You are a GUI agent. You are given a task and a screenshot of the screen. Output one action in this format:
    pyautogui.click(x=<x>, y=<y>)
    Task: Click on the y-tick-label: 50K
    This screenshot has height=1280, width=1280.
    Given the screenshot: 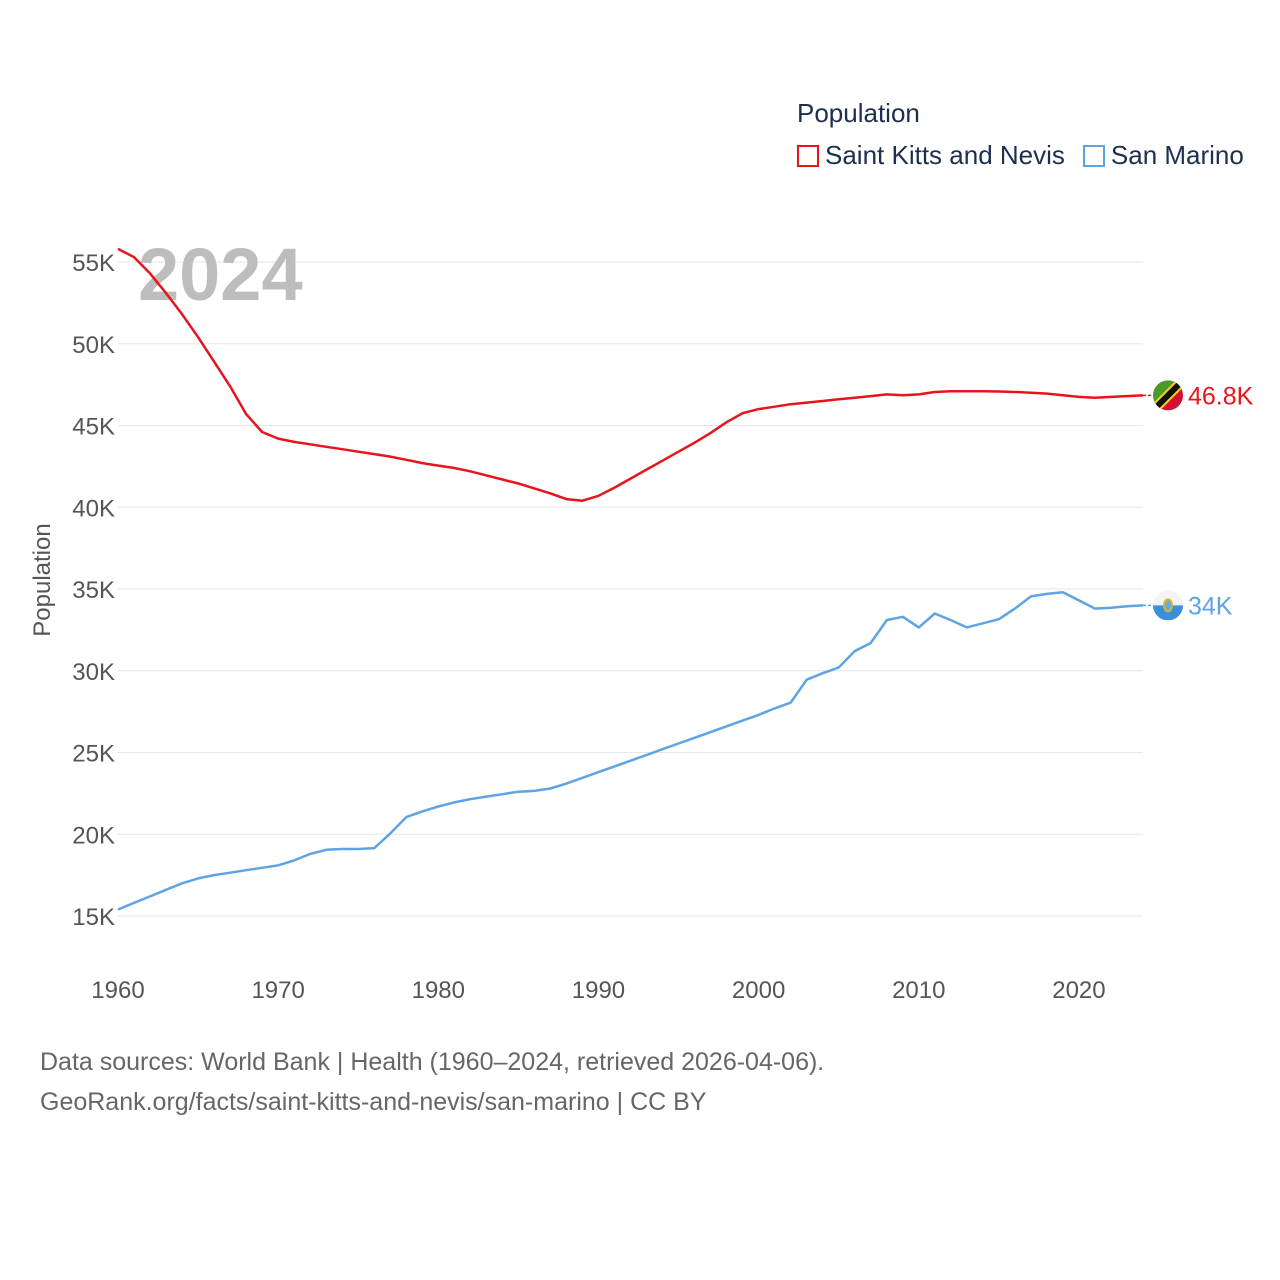 What is the action you would take?
    pyautogui.click(x=93, y=345)
    